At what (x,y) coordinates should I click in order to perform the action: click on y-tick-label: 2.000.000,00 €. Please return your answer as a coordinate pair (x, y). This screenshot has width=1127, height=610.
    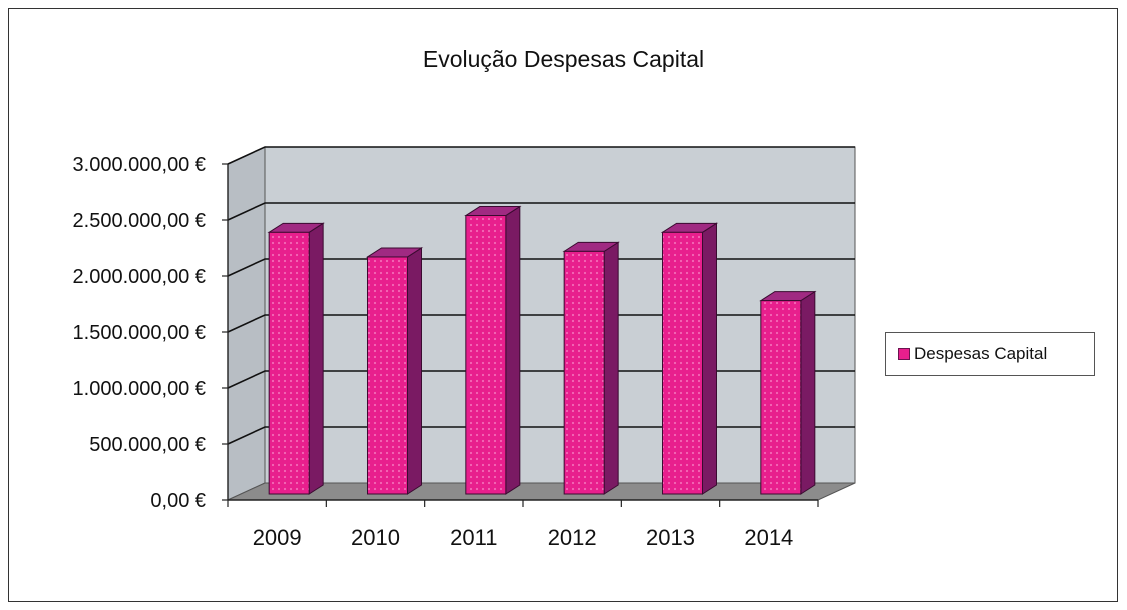
    Looking at the image, I should click on (139, 277).